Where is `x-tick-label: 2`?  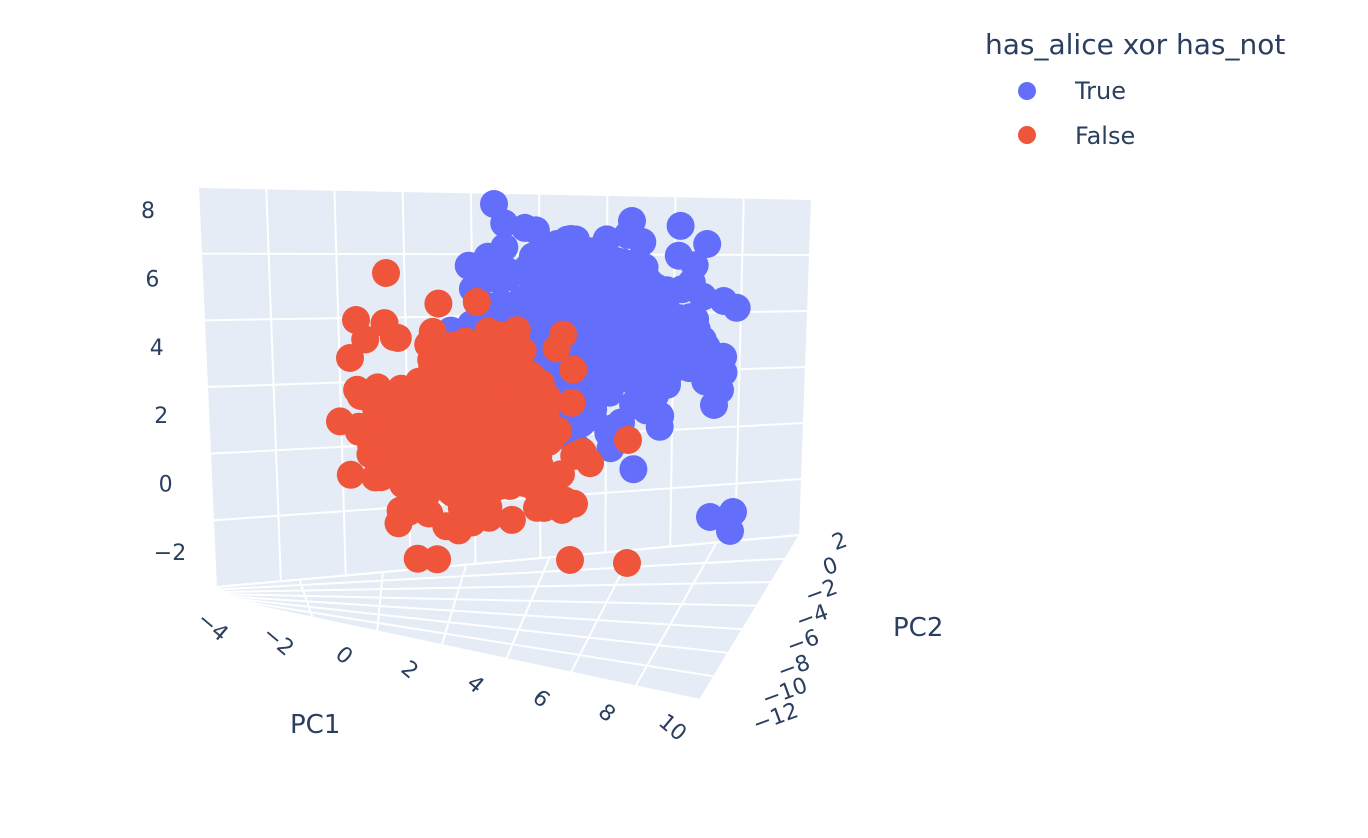 x-tick-label: 2 is located at coordinates (409, 670).